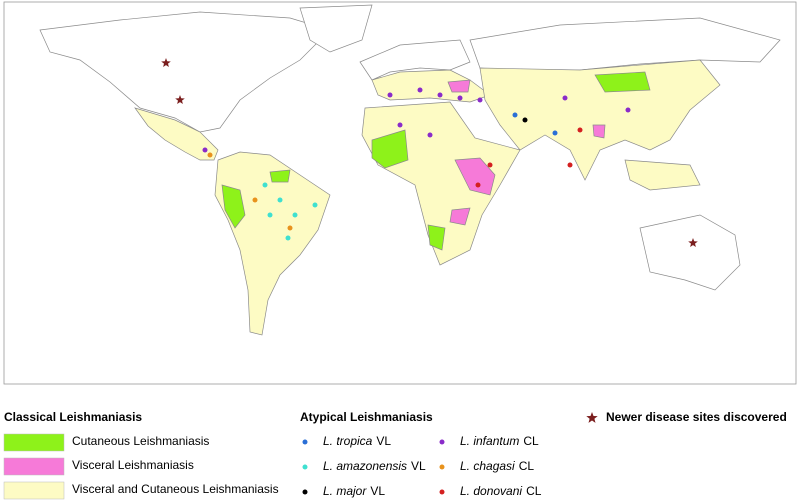  I want to click on bangladesh, so click(599, 131).